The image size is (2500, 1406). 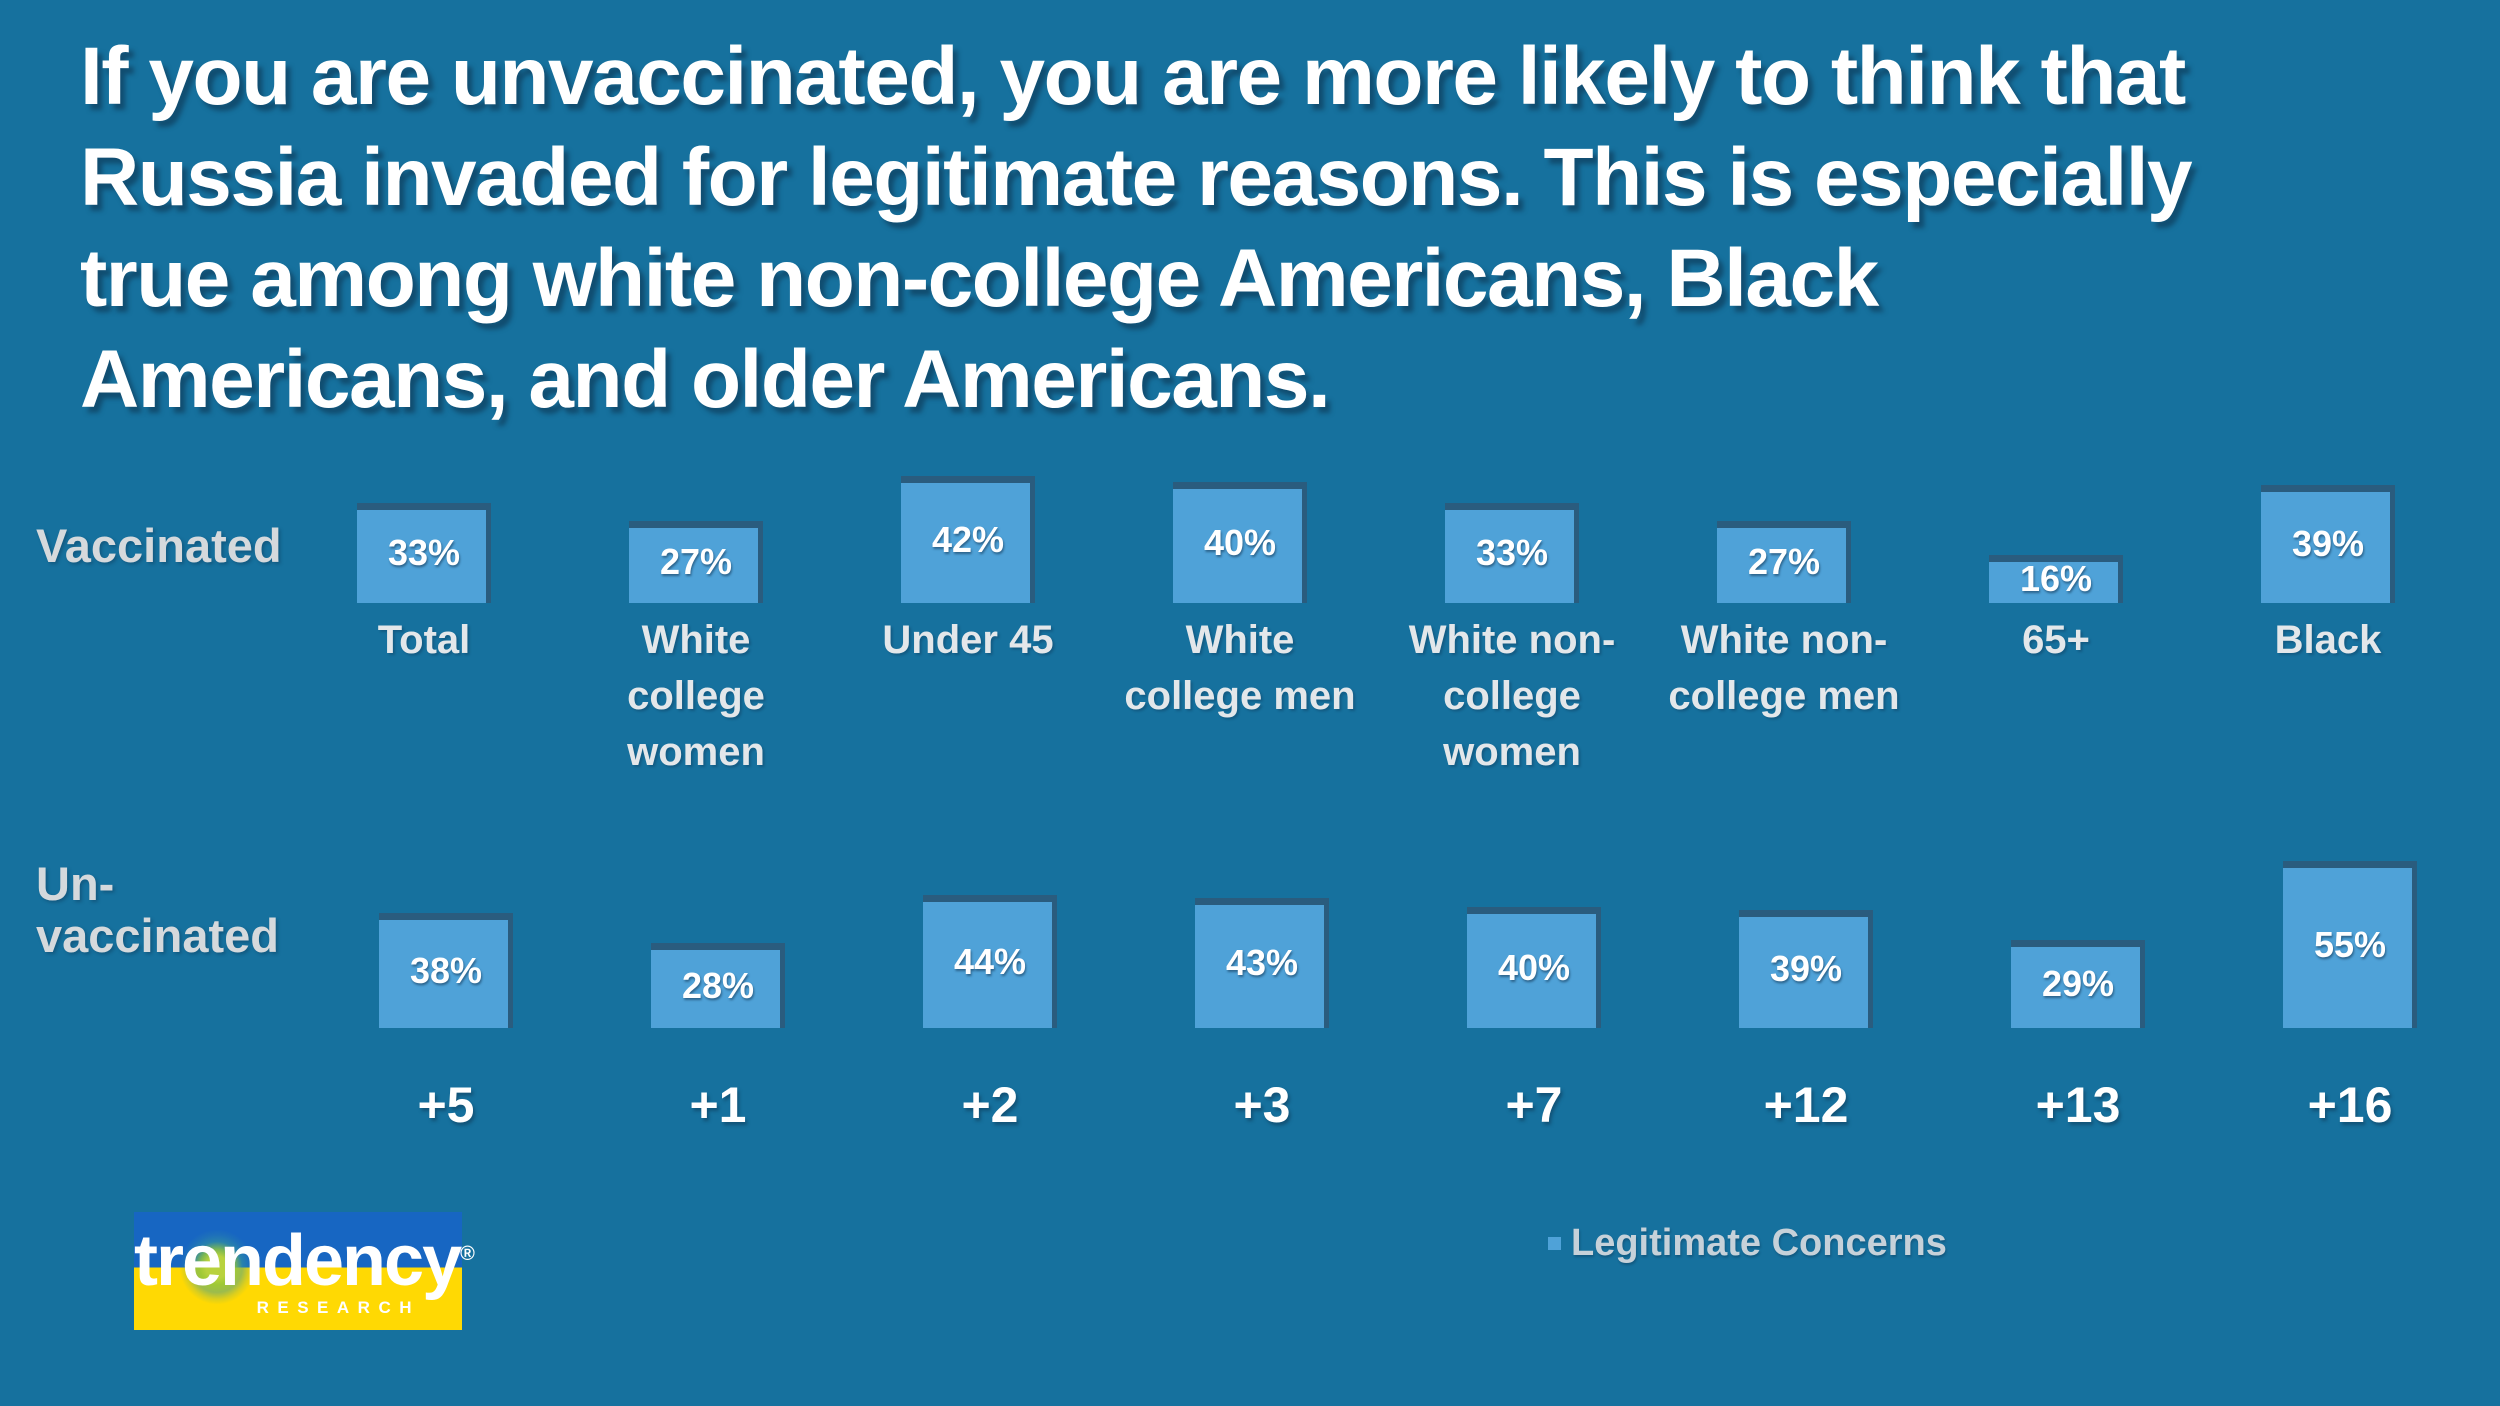 I want to click on chart-column: 27% White non-college men 39% +12, so click(x=1784, y=703).